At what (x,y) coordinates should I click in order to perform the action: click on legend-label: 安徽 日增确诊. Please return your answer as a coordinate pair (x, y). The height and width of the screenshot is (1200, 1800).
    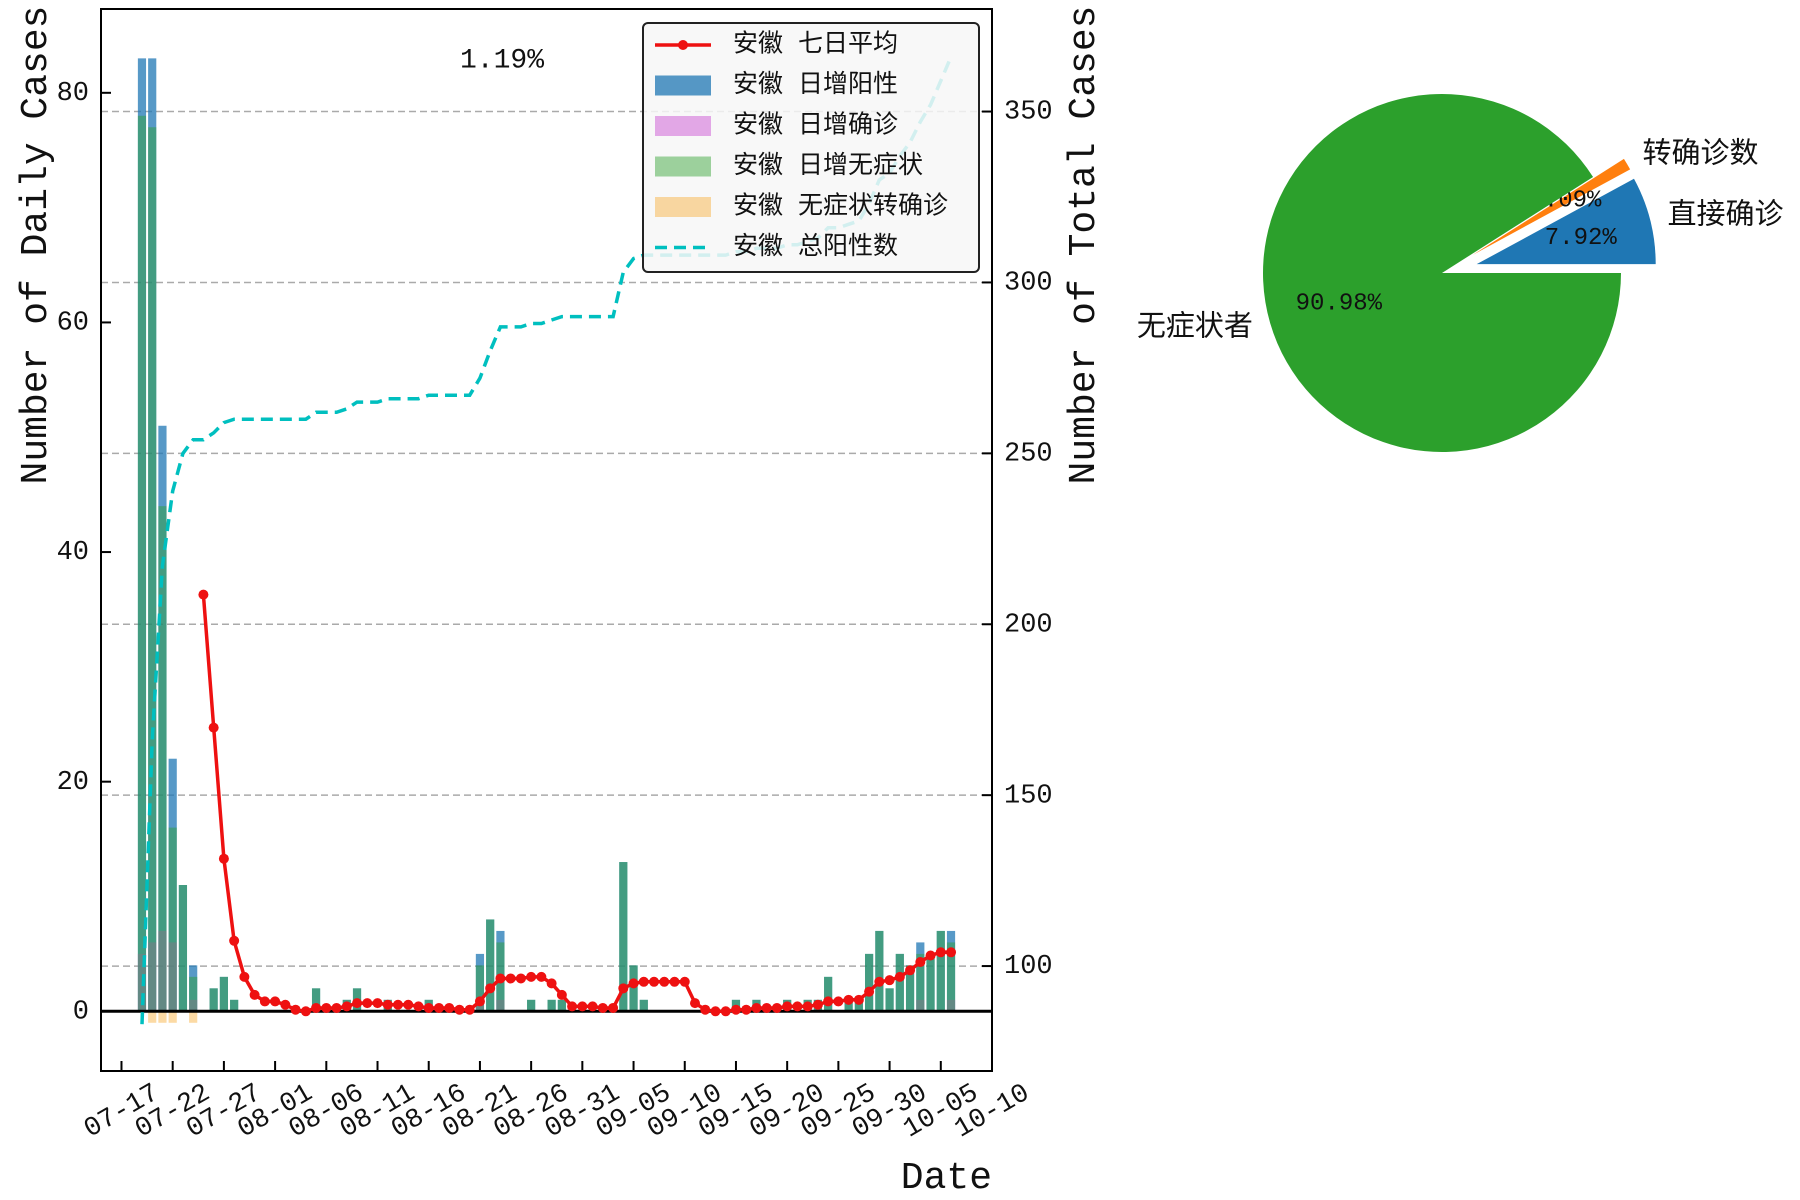
    Looking at the image, I should click on (815, 126).